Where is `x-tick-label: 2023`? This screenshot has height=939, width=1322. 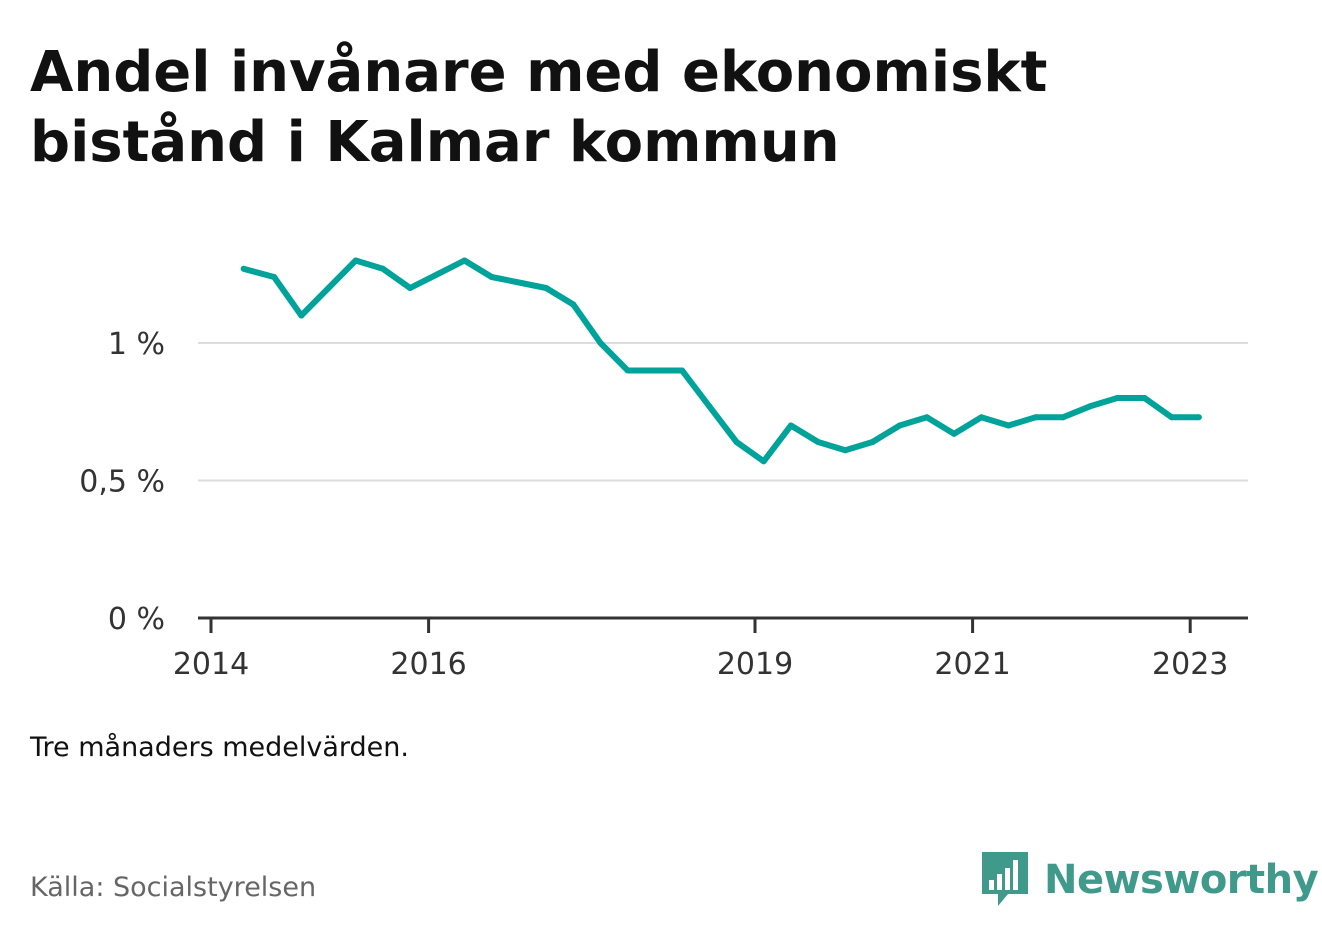 x-tick-label: 2023 is located at coordinates (1190, 664).